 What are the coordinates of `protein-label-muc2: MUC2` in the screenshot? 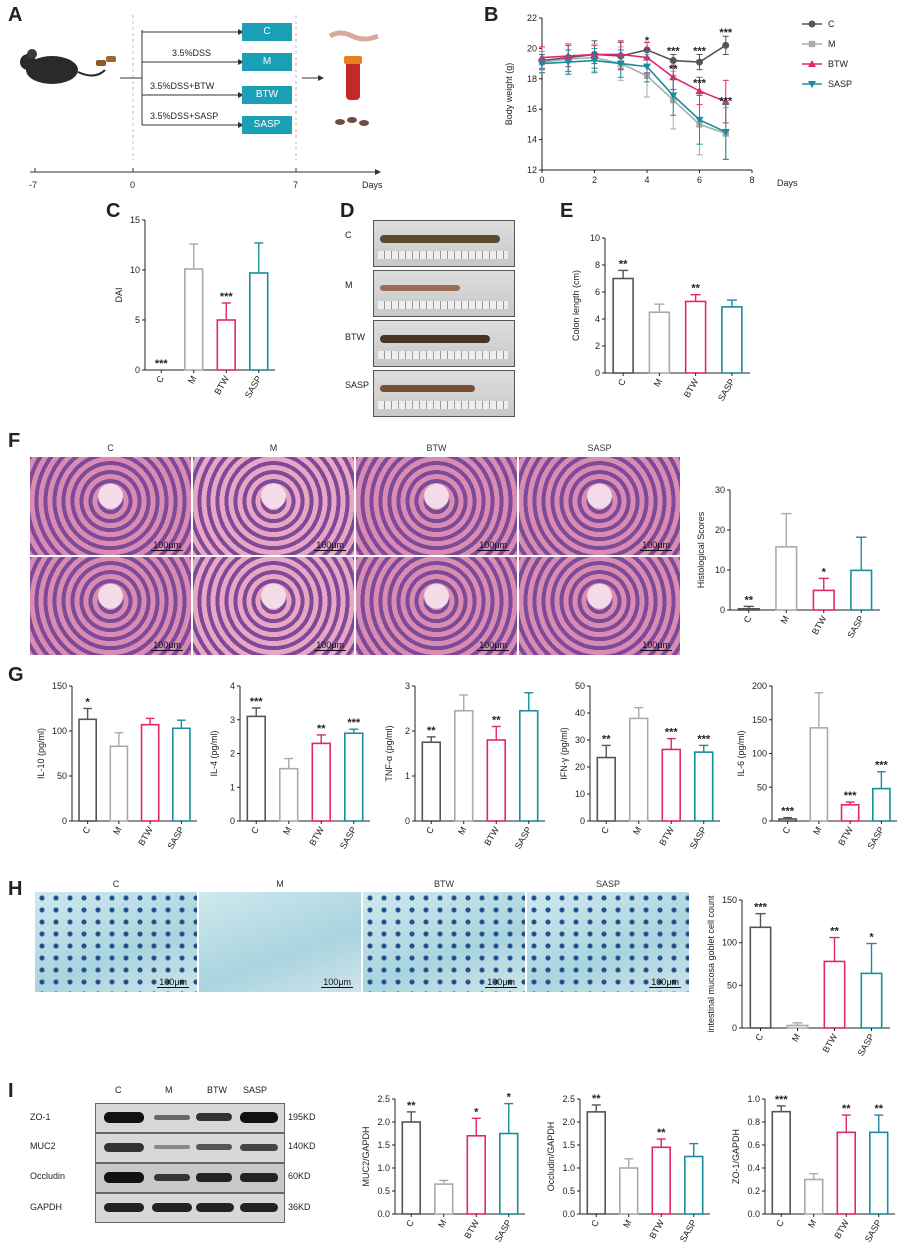 It's located at (43, 1146).